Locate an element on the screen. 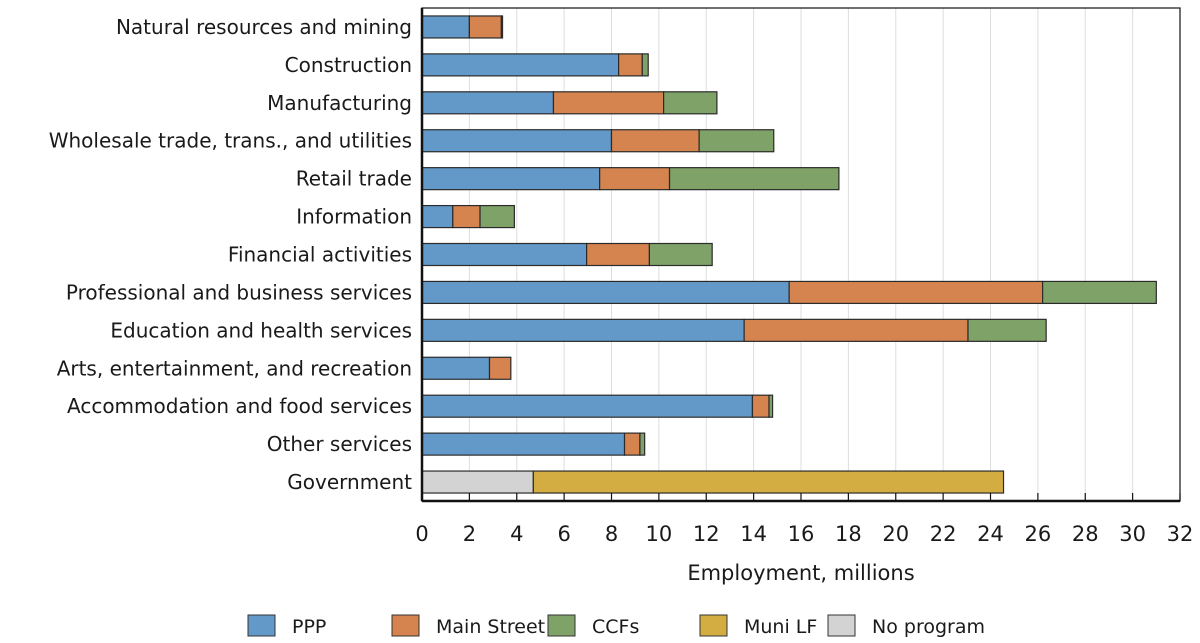  x-tick-label: 32 is located at coordinates (1180, 534).